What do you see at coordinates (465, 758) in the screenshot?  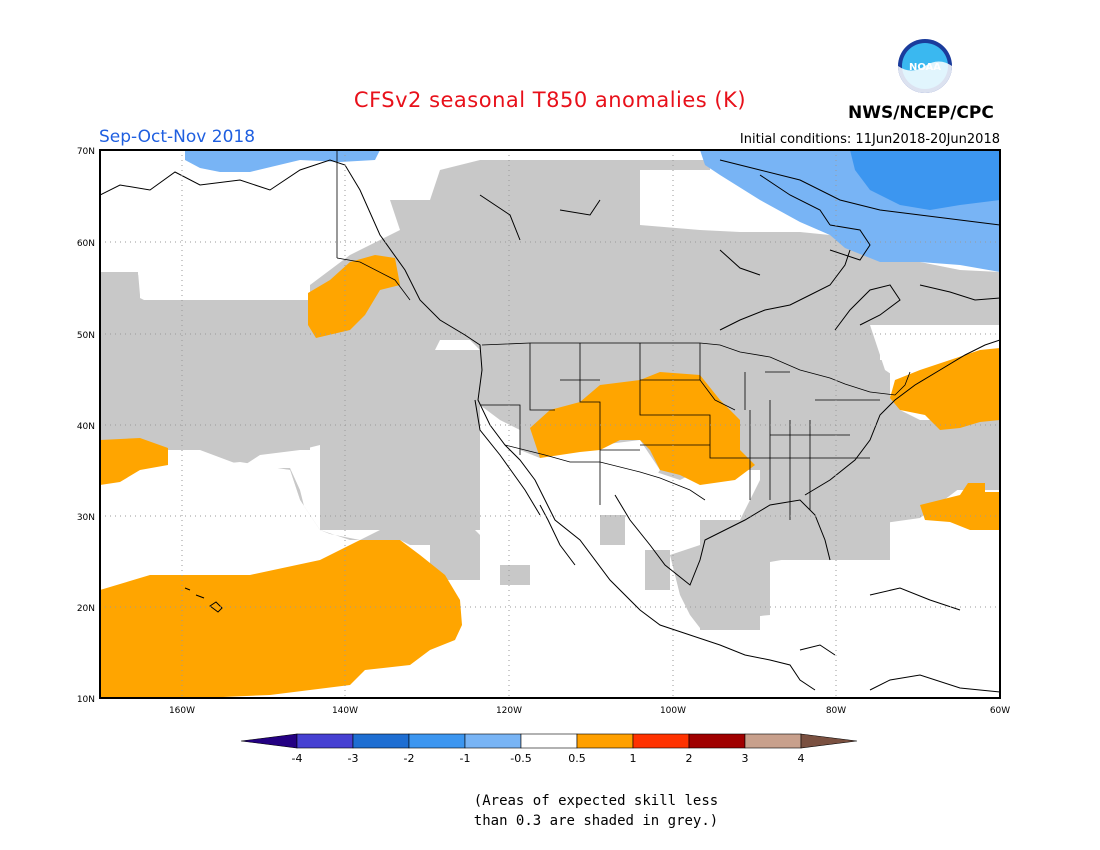 I see `colorbar-label: -1` at bounding box center [465, 758].